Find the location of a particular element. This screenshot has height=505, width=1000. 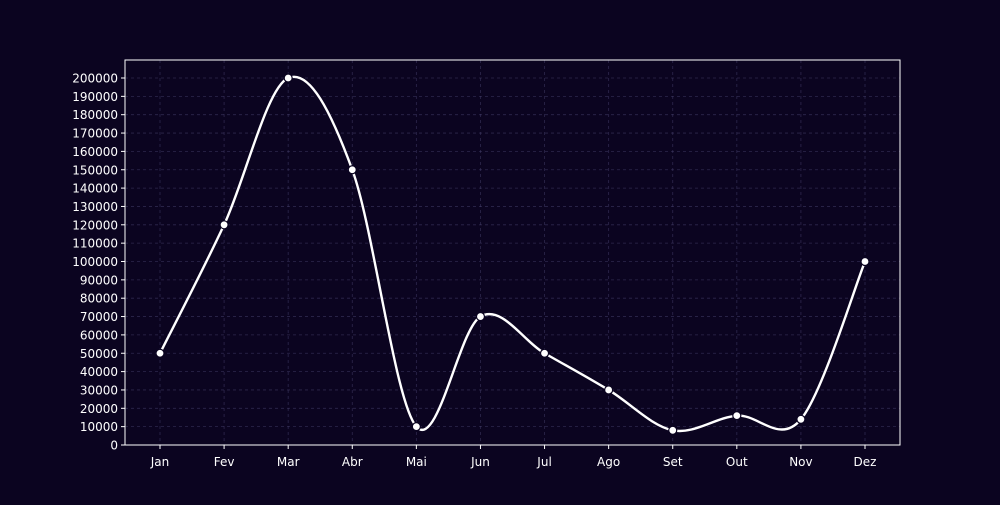

y-tick-label: 160000 is located at coordinates (95, 152).